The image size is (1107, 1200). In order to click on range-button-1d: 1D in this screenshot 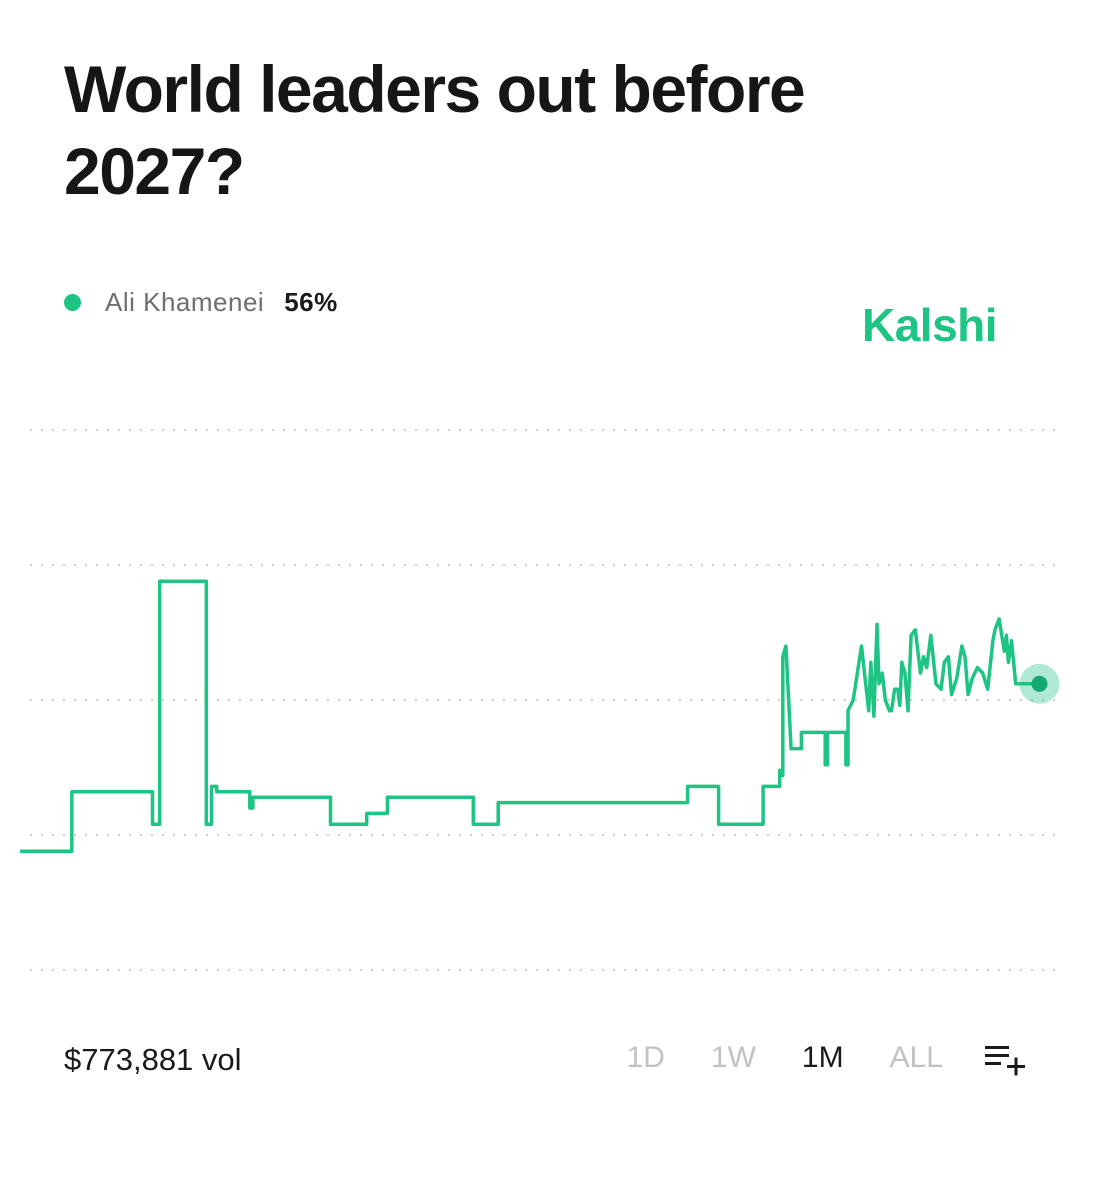, I will do `click(645, 1057)`.